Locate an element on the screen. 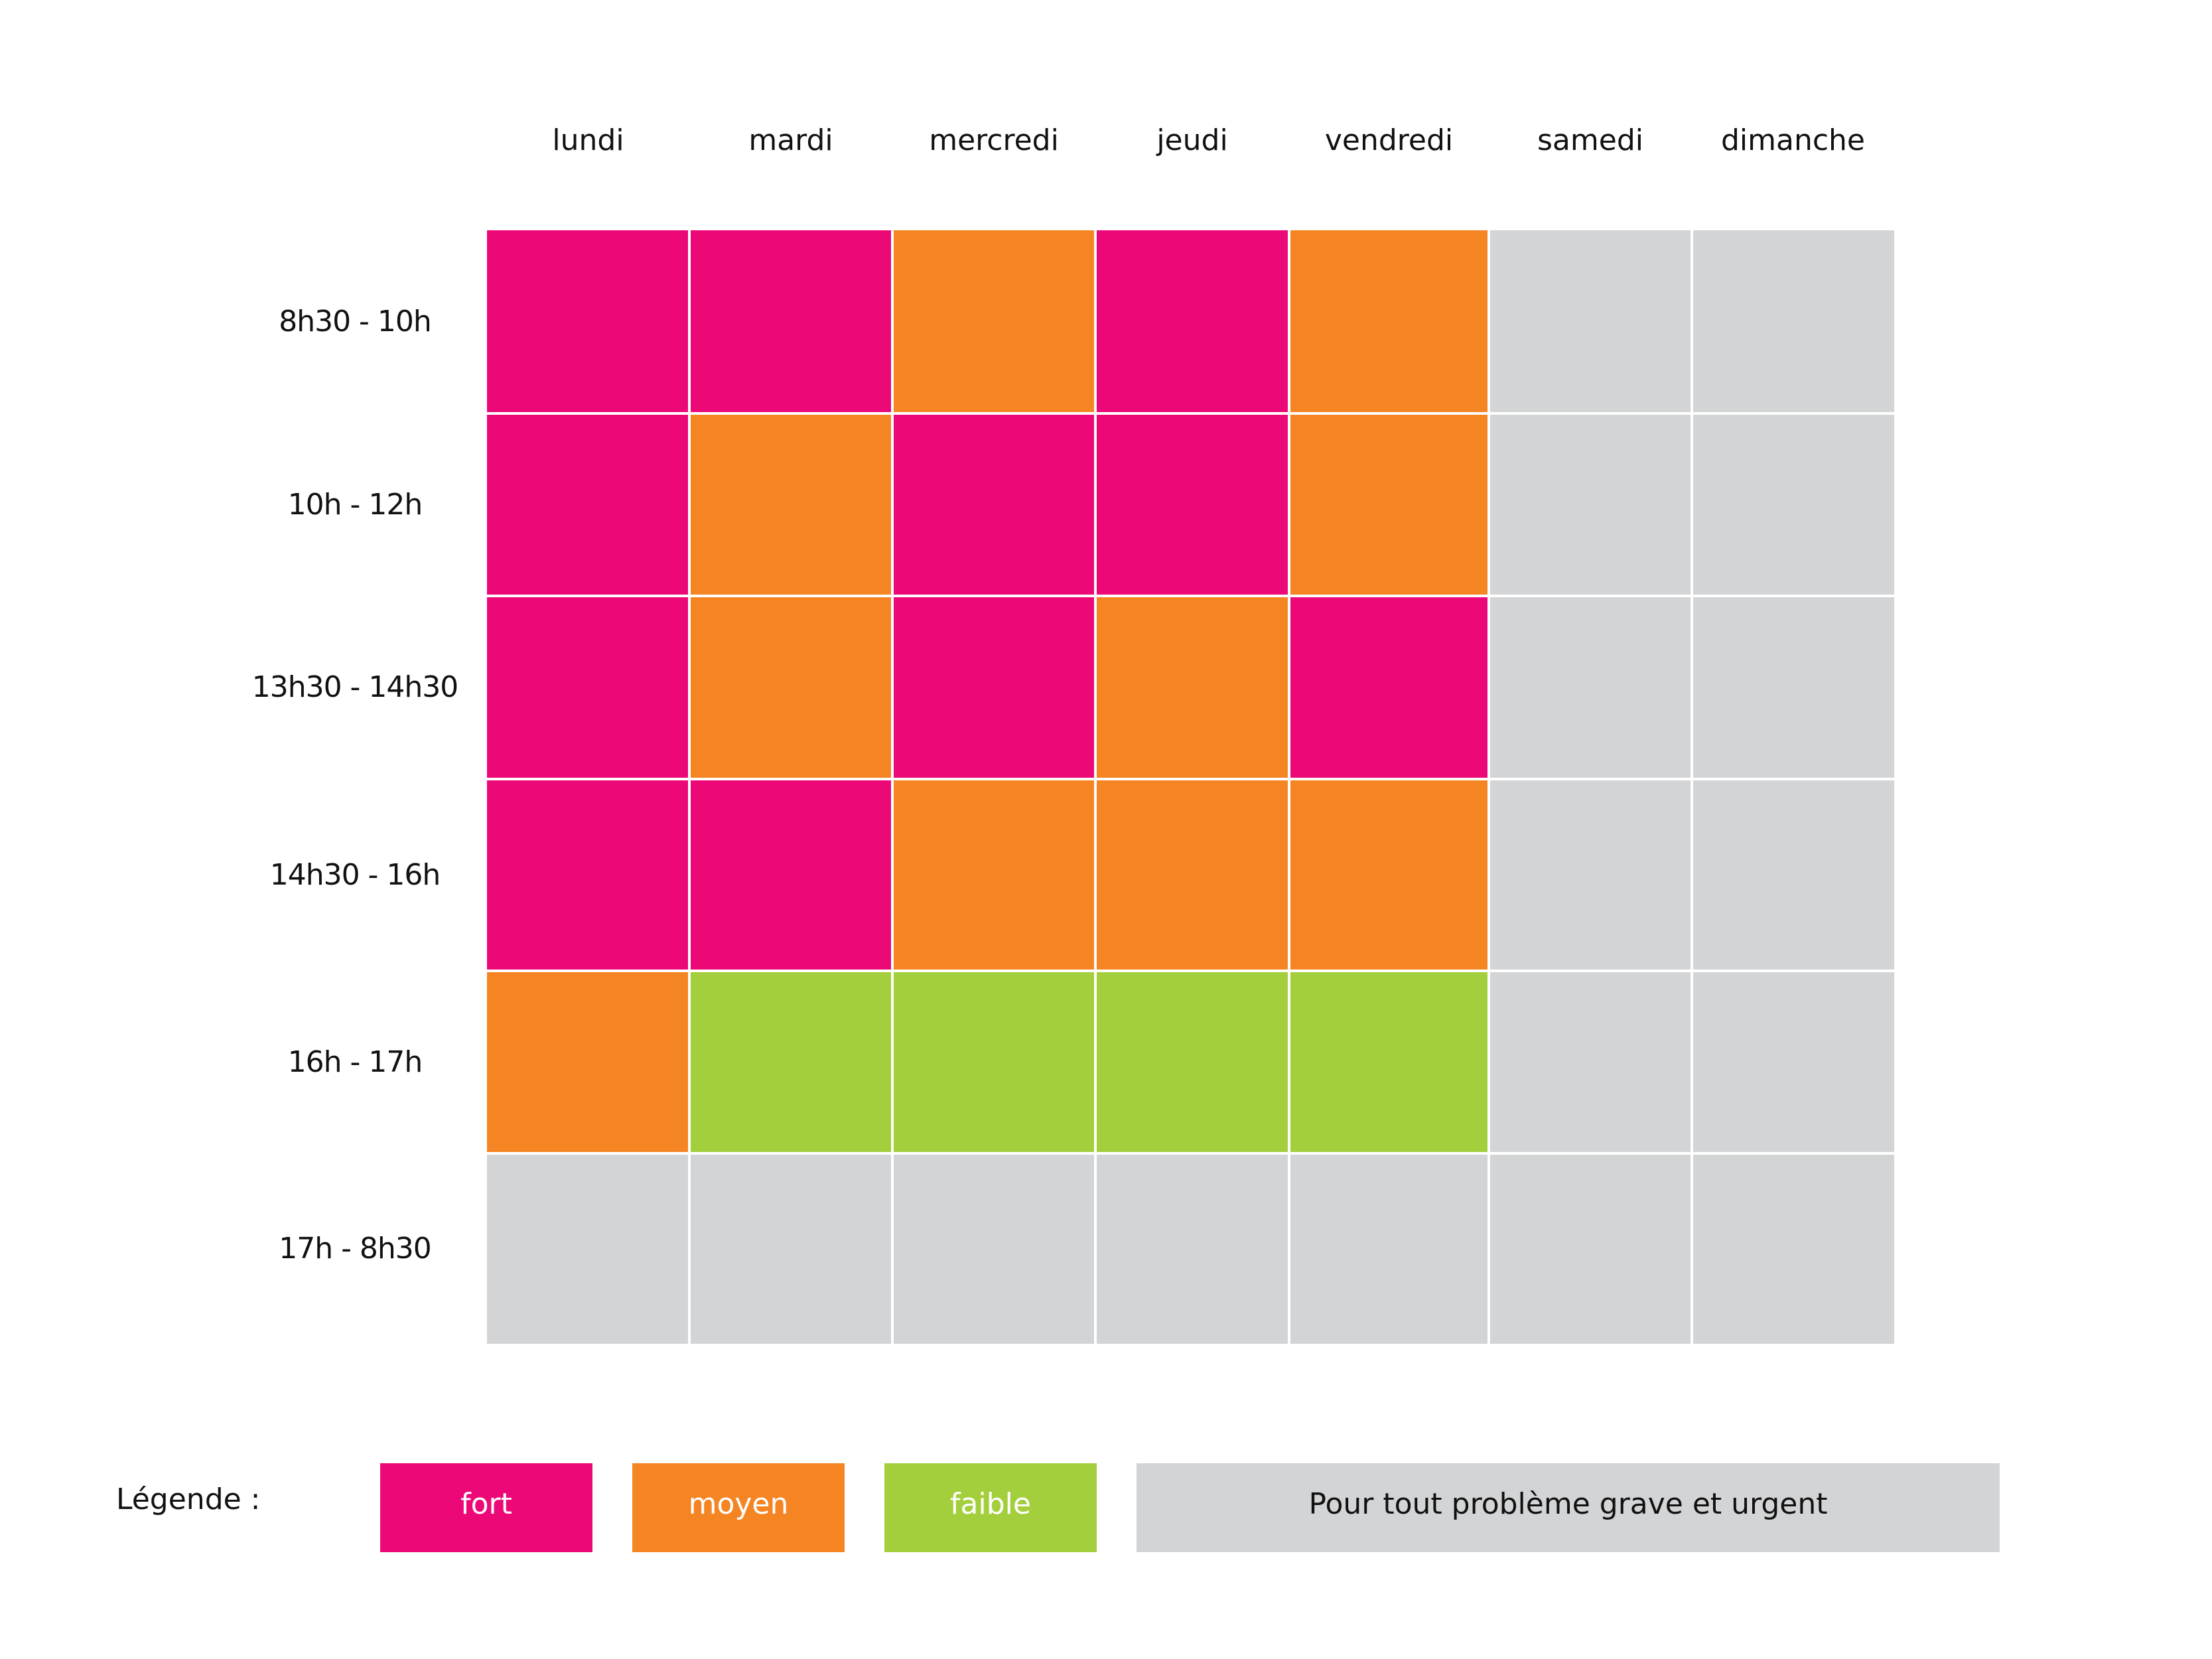  heatmap-cell-r0-c2 is located at coordinates (994, 321).